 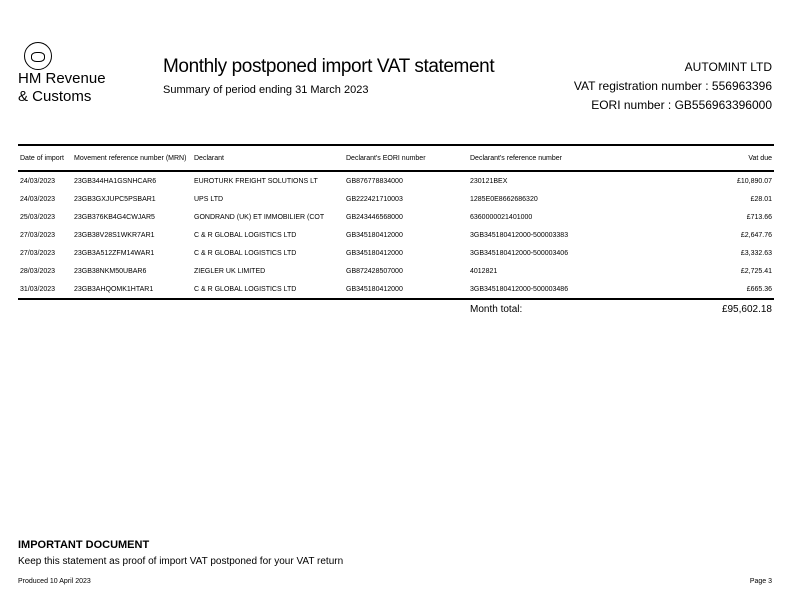 I want to click on page-subtitle: Summary of period ending 31 March 2023, so click(x=266, y=90).